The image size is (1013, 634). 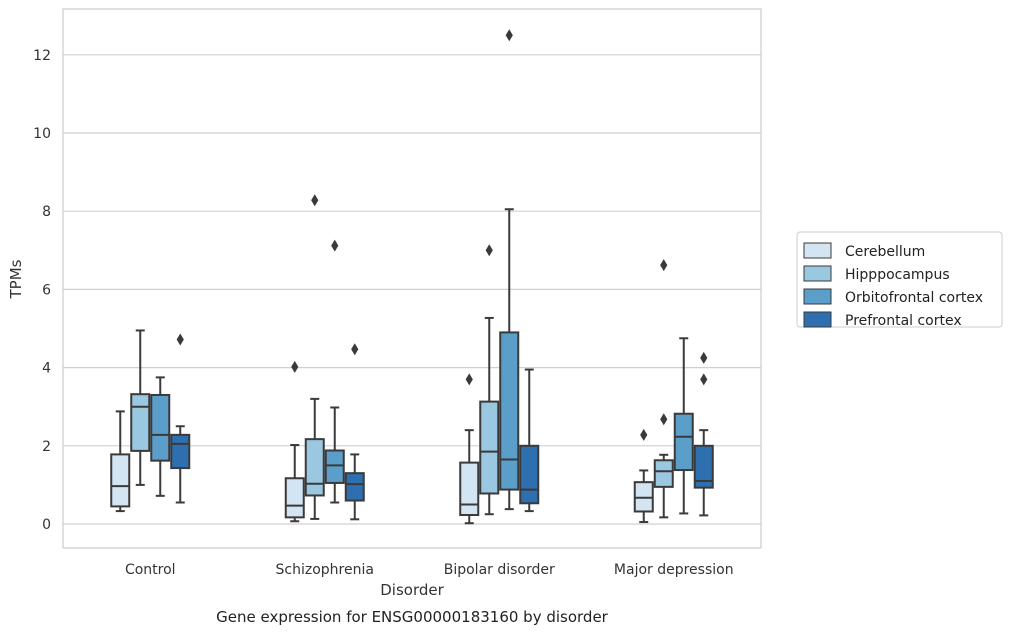 I want to click on legend-frame, so click(x=899, y=279).